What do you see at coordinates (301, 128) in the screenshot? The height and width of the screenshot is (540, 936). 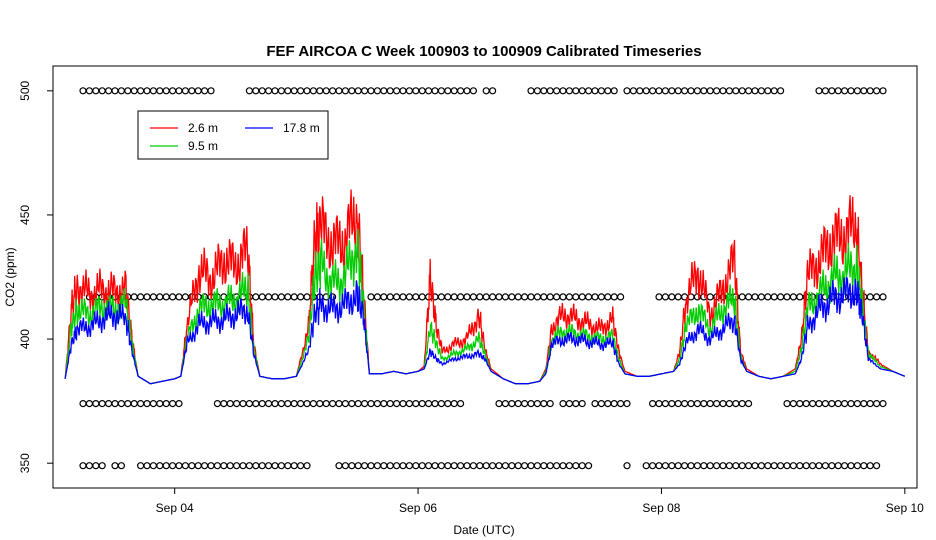 I see `legend-label: 17.8 m` at bounding box center [301, 128].